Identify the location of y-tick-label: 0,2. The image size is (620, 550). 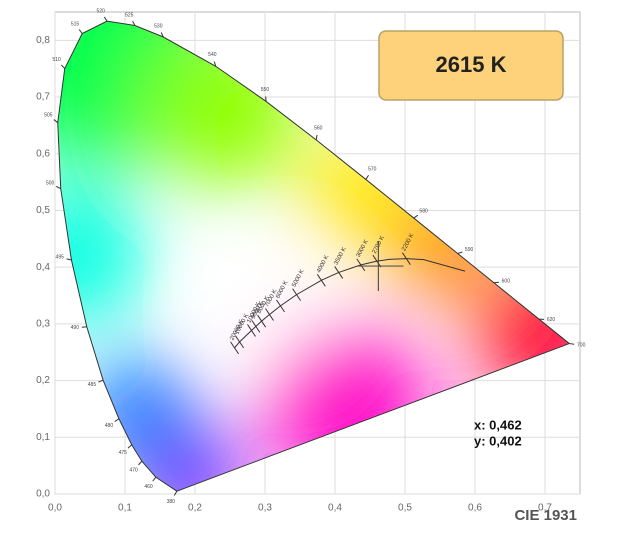
(43, 380).